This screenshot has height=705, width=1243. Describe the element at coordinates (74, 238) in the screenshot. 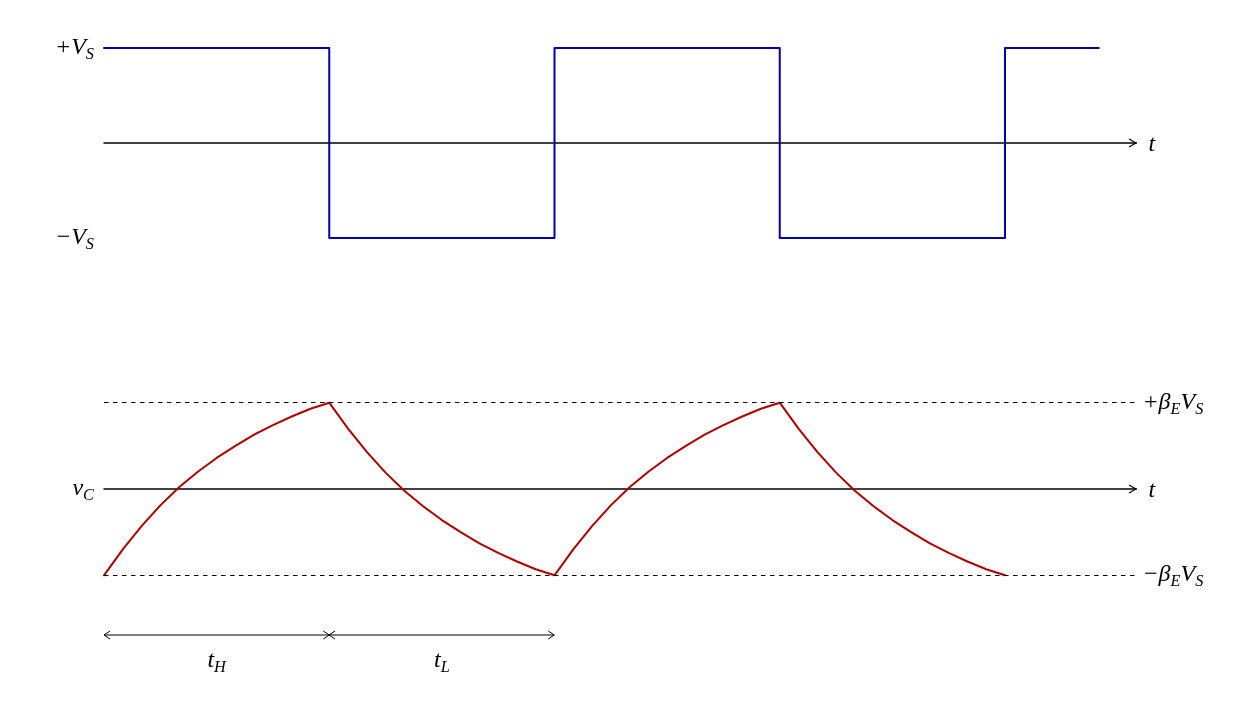

I see `text: −V$_{S}$` at that location.